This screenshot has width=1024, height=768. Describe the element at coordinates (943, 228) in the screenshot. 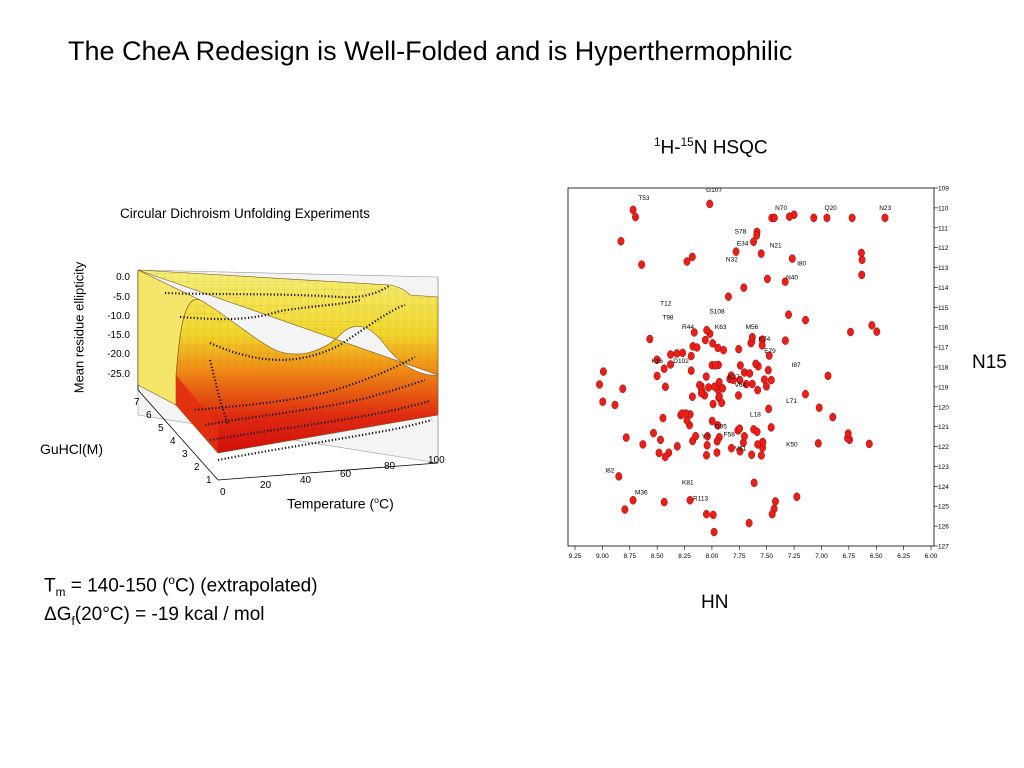

I see `hsqc-y-tick: 111` at that location.